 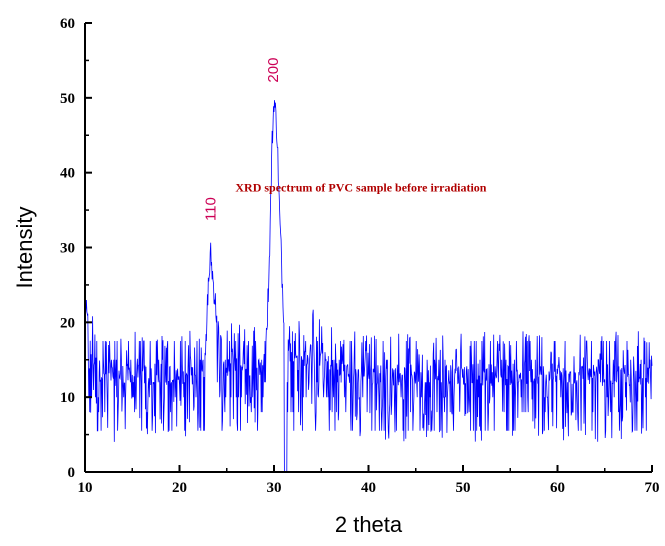 I want to click on y-tick-label: 40, so click(x=67, y=174).